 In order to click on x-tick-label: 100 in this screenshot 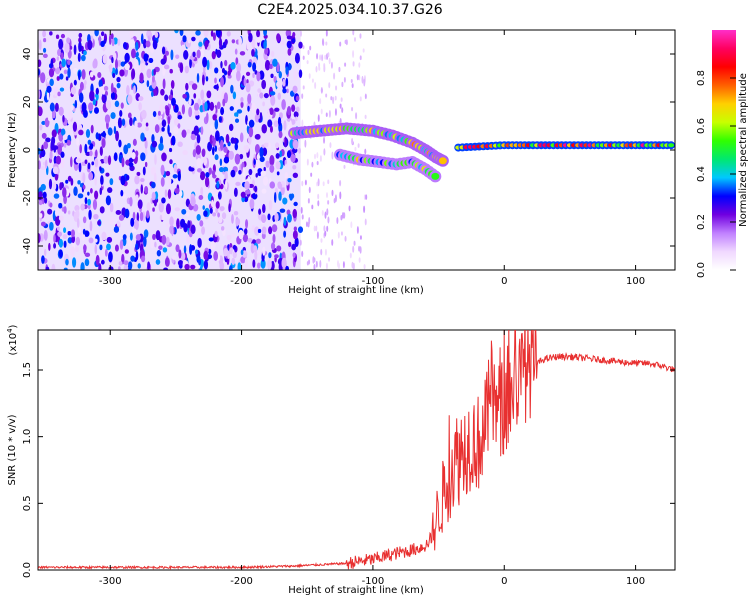, I will do `click(635, 581)`.